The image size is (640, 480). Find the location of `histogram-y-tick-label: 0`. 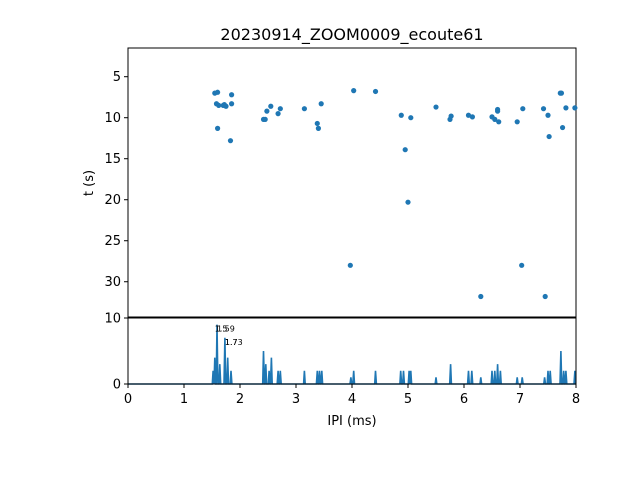

histogram-y-tick-label: 0 is located at coordinates (117, 385).